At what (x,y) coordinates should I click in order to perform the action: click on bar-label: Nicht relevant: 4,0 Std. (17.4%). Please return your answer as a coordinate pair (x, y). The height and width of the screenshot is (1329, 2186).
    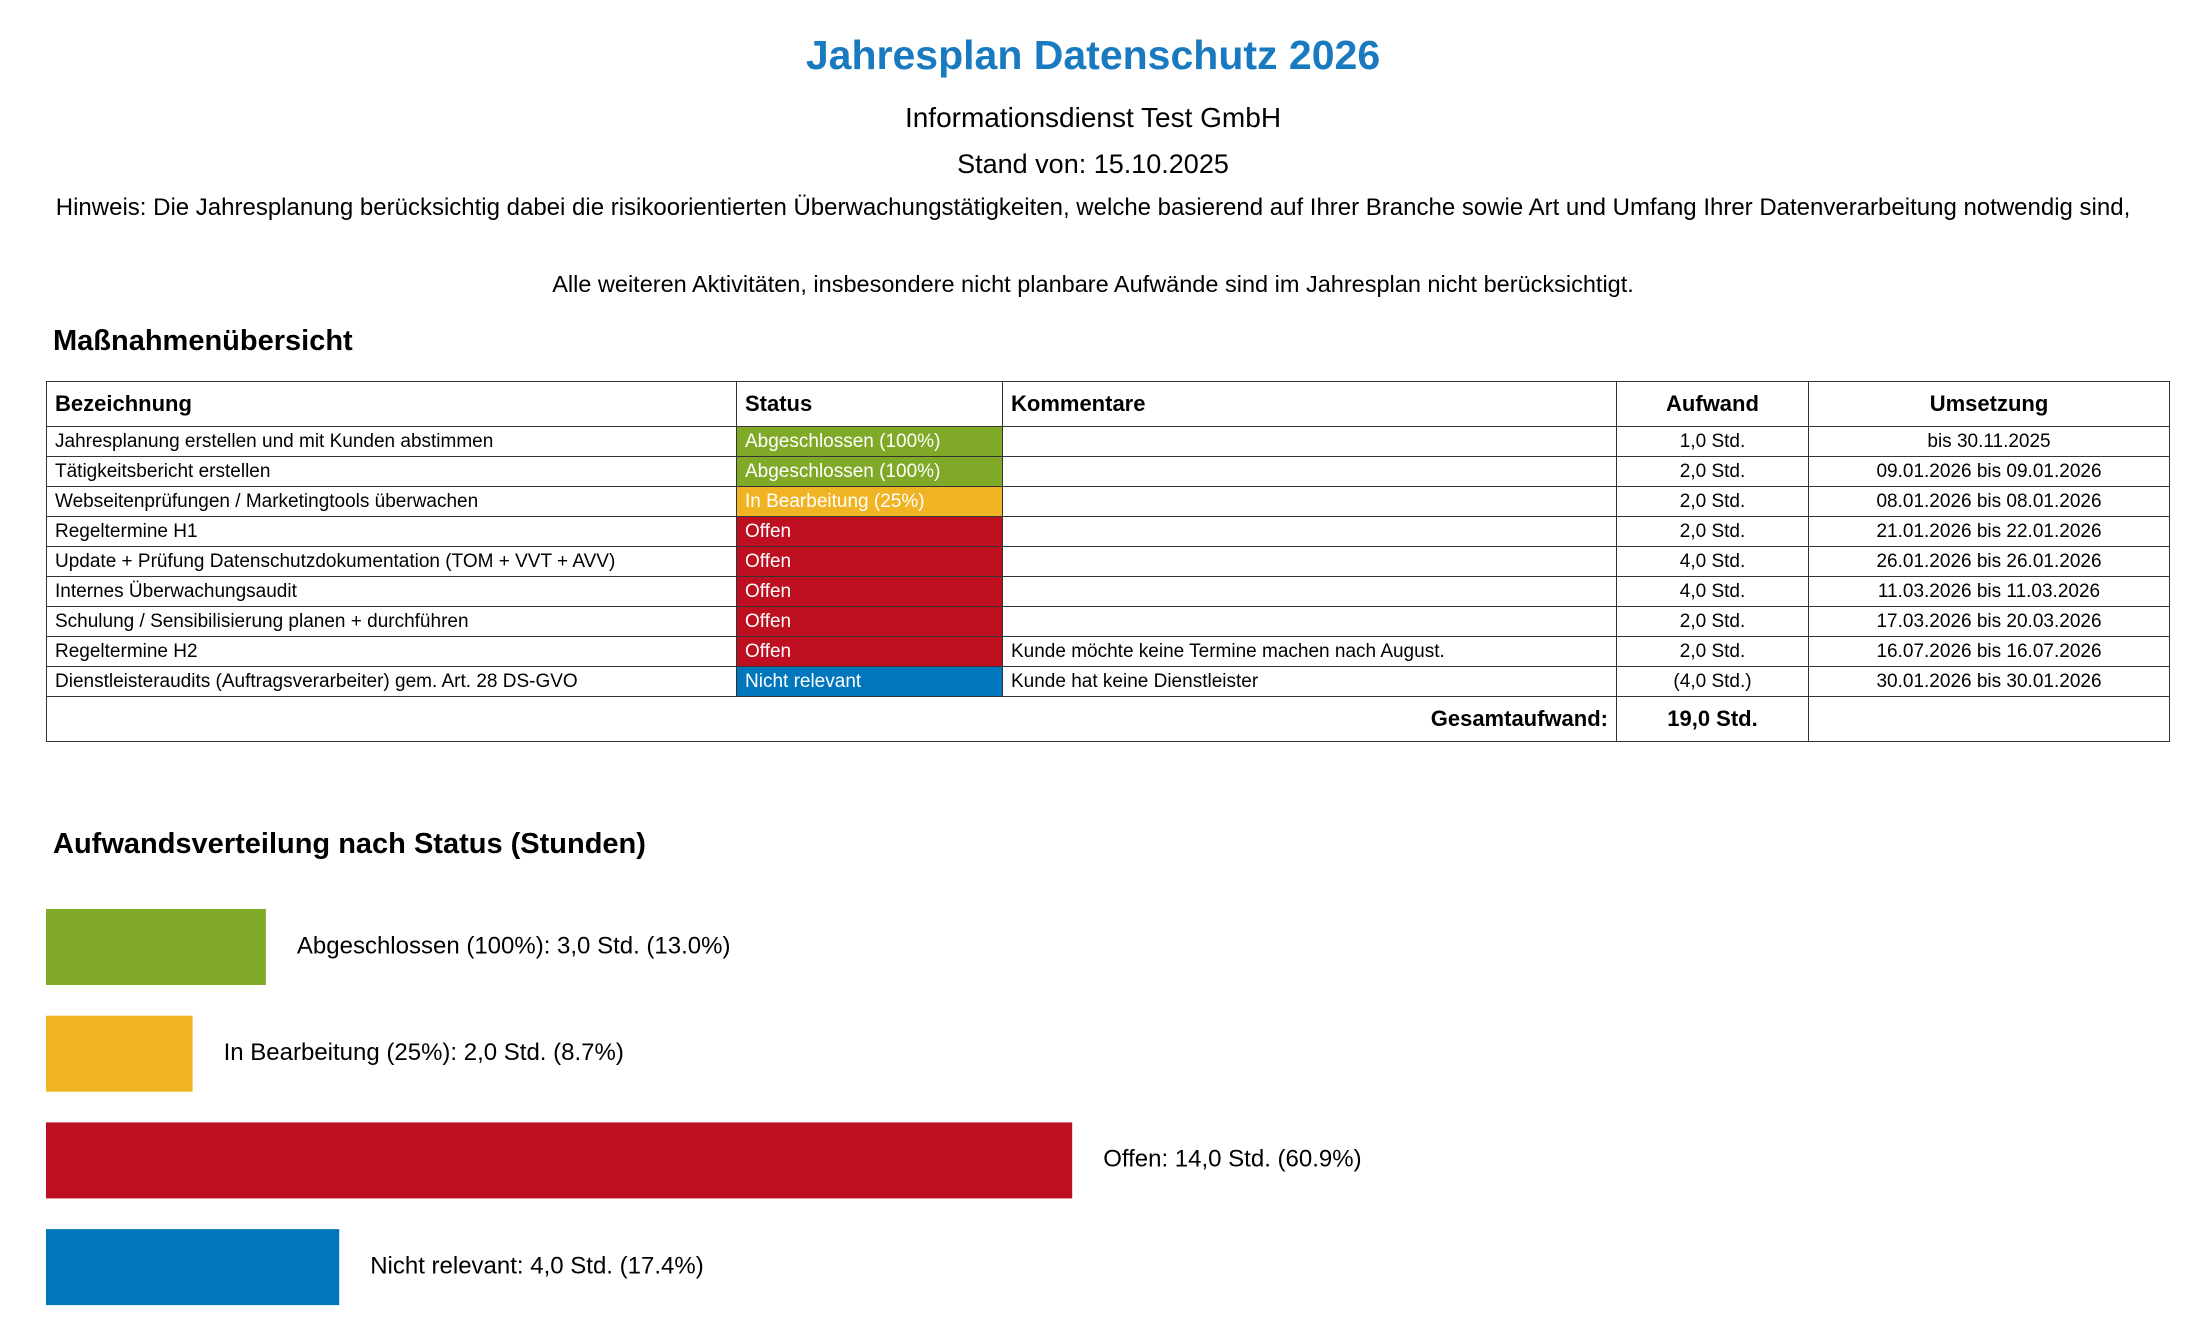
    Looking at the image, I should click on (537, 1265).